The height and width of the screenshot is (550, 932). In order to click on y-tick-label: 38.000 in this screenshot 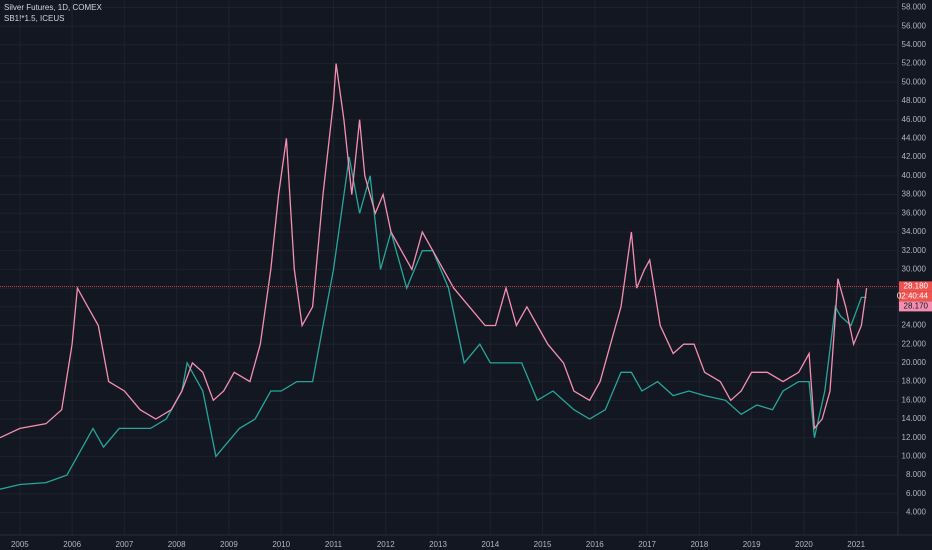, I will do `click(914, 194)`.